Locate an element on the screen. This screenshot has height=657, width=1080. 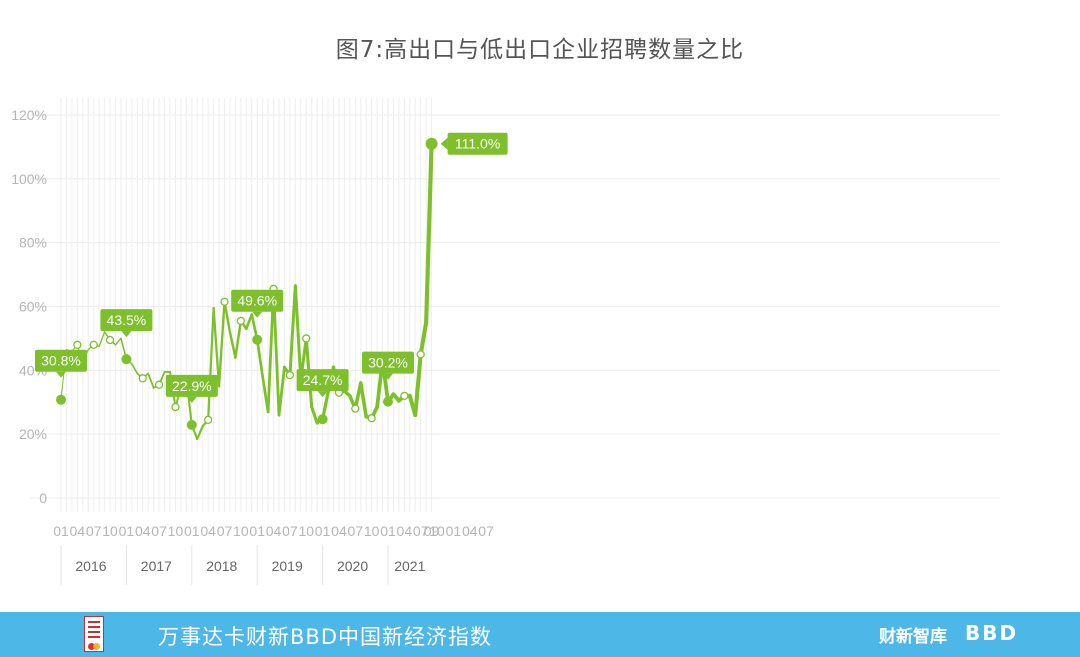
data-label-callout: 30.2% is located at coordinates (388, 365).